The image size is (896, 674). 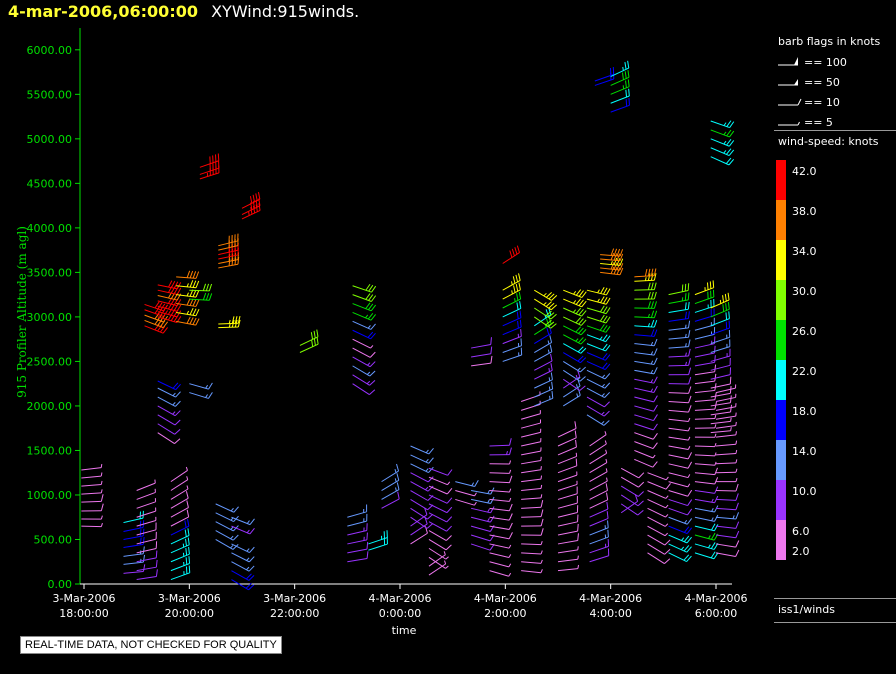 What do you see at coordinates (151, 645) in the screenshot?
I see `quality-disclaimer: REAL-TIME DATA, NOT CHECKED FOR QUALITY` at bounding box center [151, 645].